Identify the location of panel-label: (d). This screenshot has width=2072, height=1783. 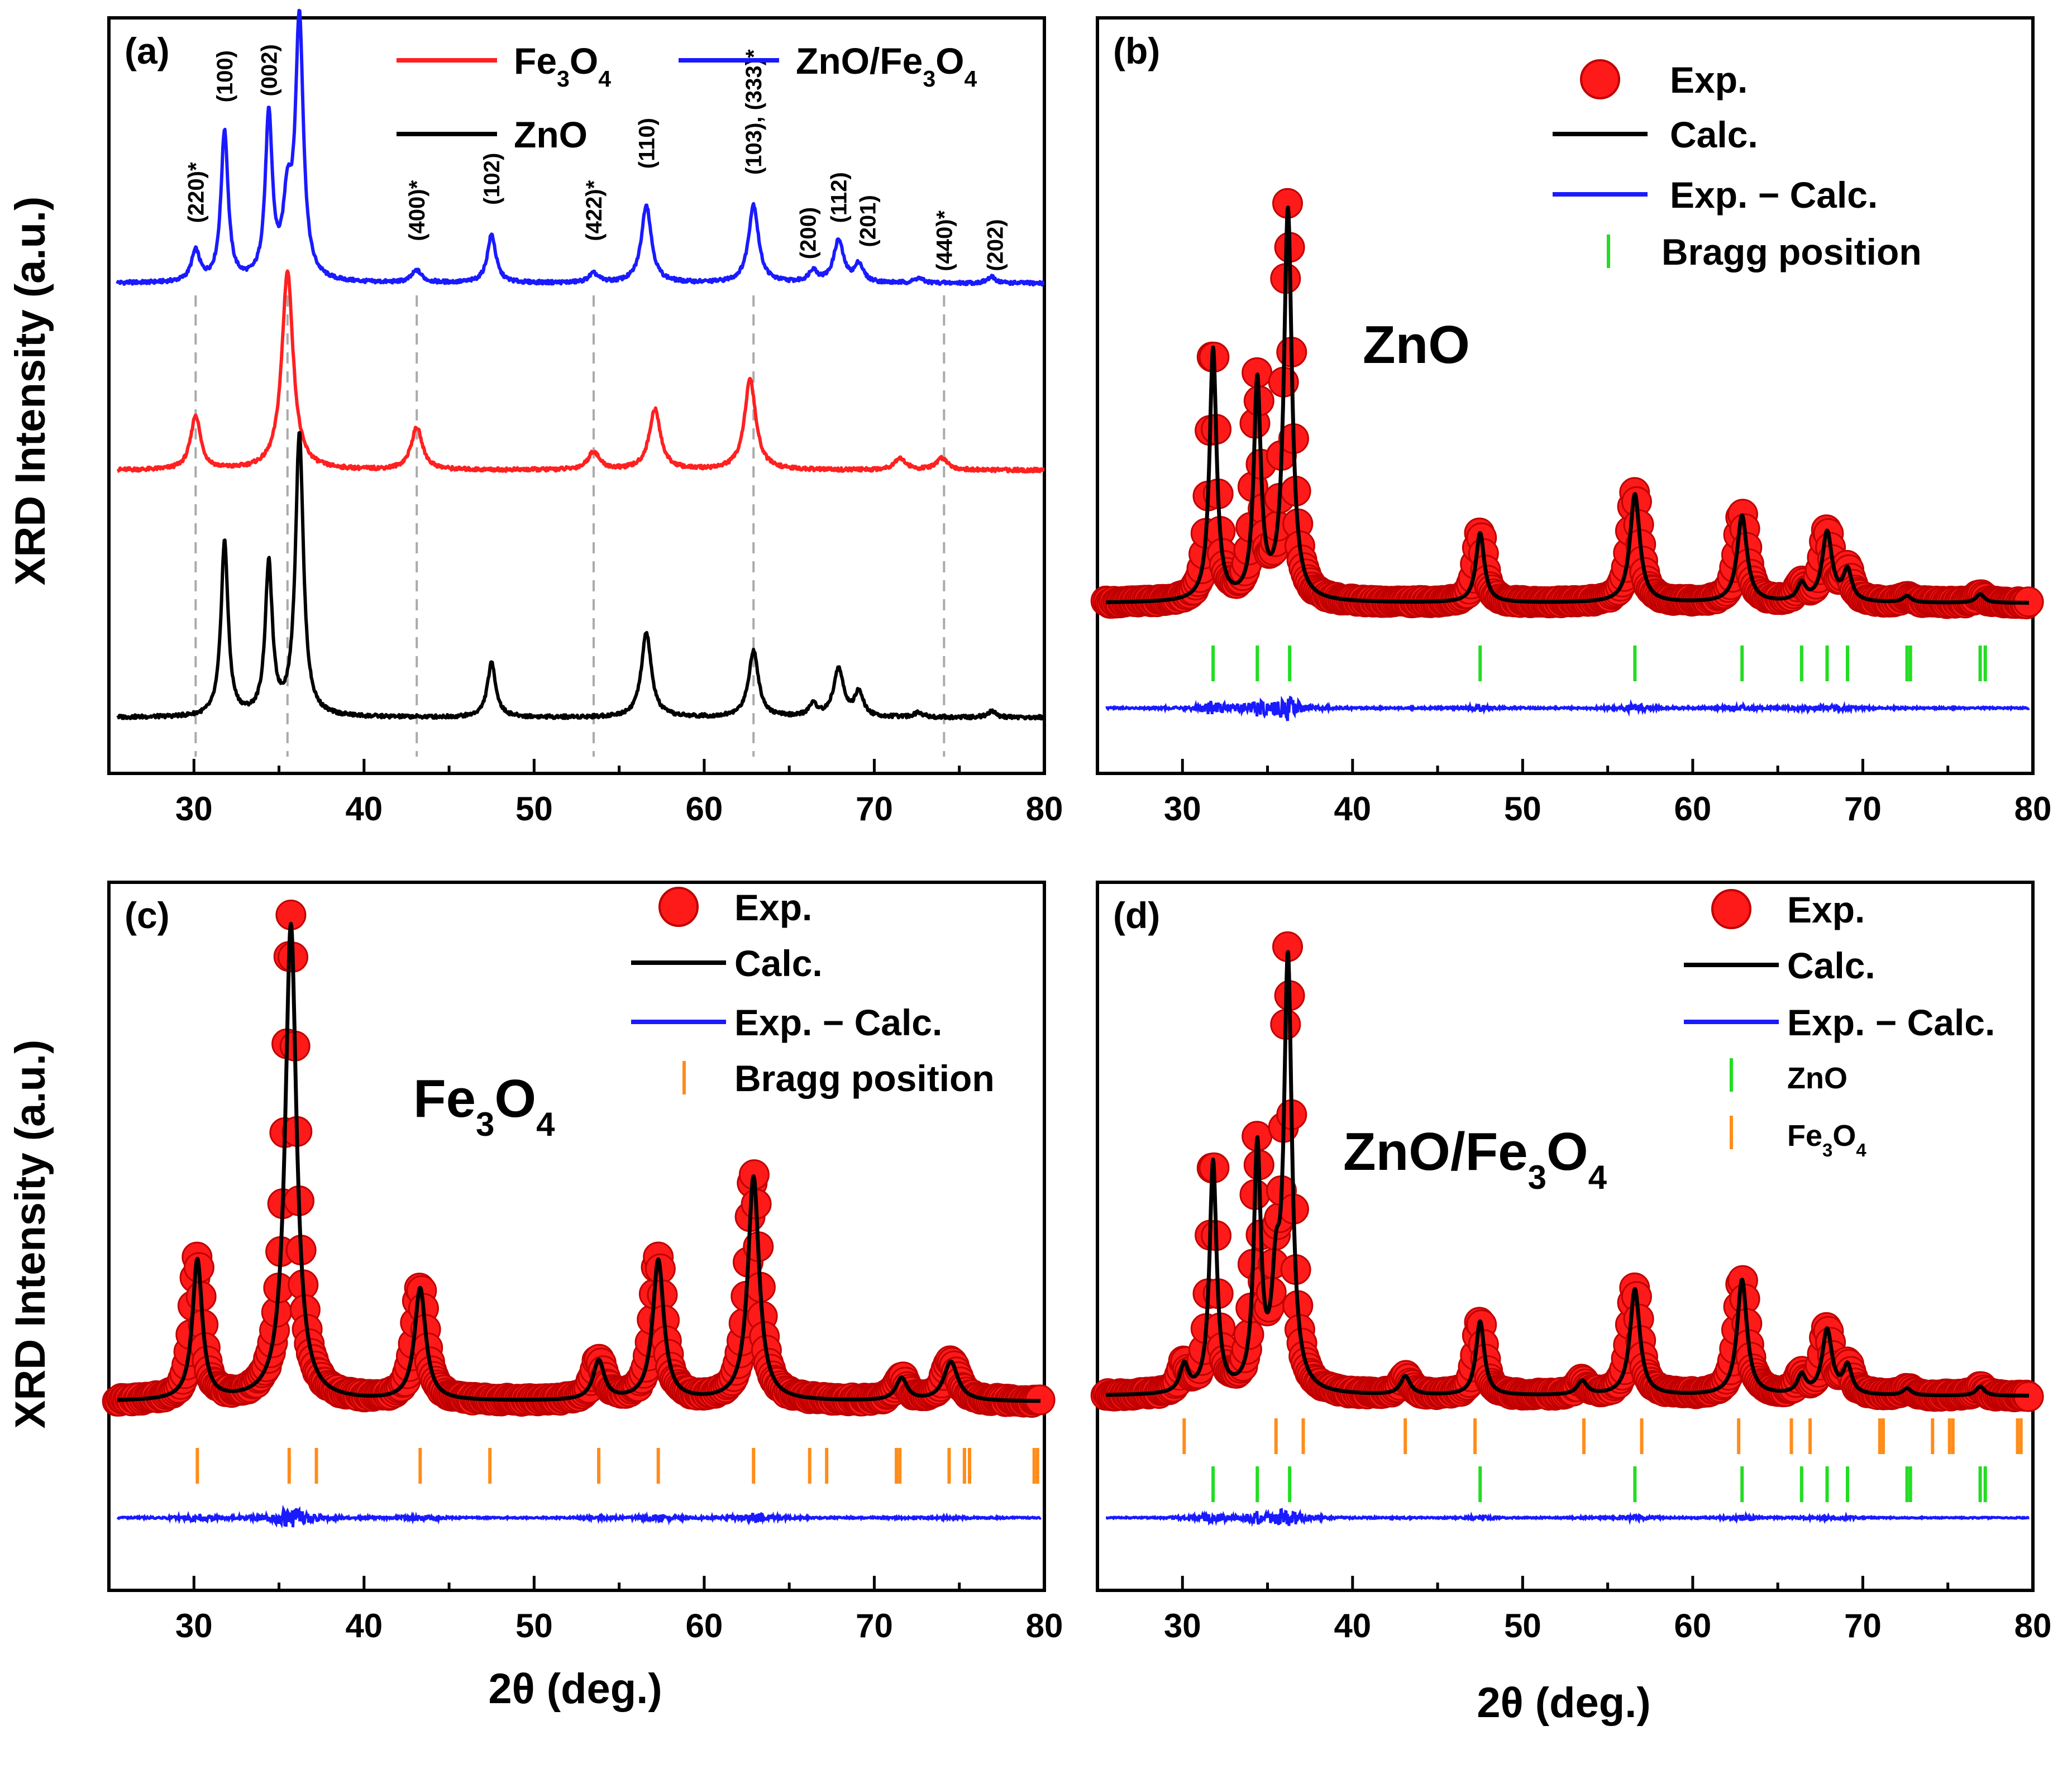
(1136, 915).